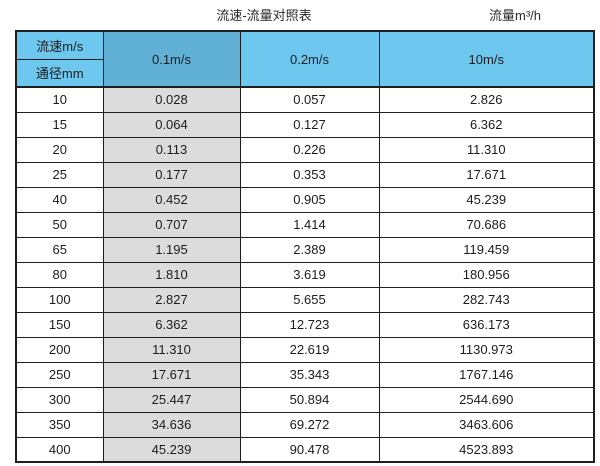 The height and width of the screenshot is (466, 600). Describe the element at coordinates (59, 424) in the screenshot. I see `diameter-cell: 350` at that location.